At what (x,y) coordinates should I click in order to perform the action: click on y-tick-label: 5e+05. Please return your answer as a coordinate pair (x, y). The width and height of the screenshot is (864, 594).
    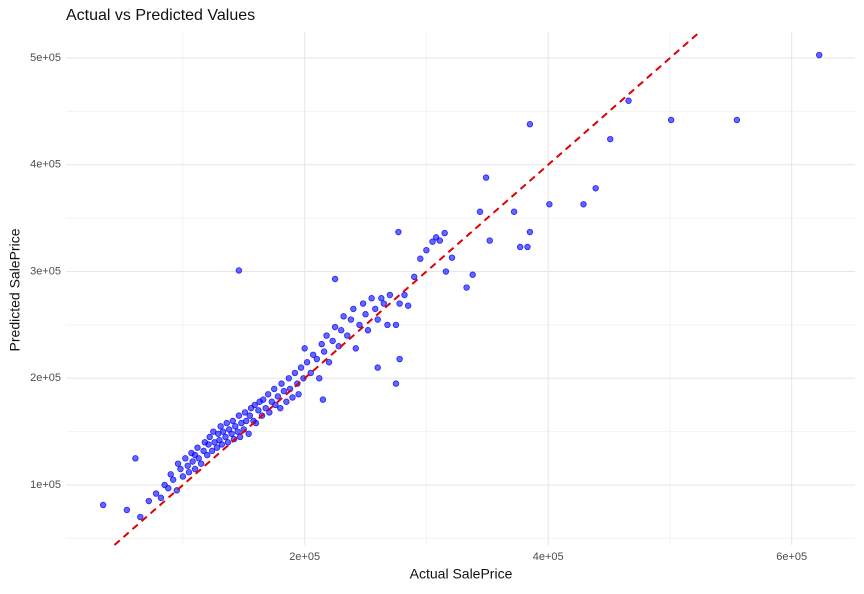
    Looking at the image, I should click on (45, 58).